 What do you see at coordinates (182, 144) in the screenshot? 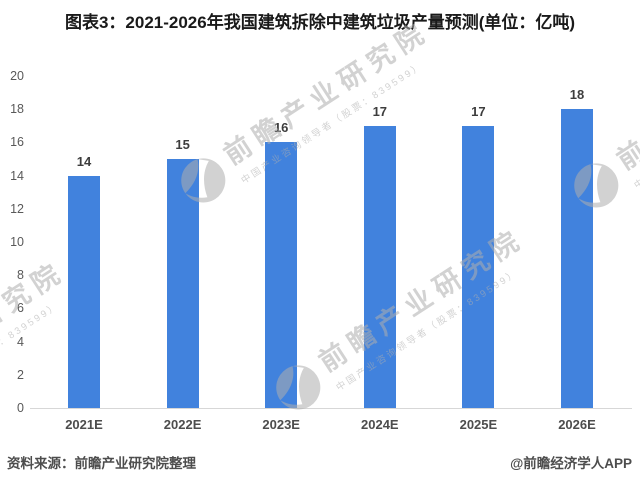
I see `bar-value-label: 15` at bounding box center [182, 144].